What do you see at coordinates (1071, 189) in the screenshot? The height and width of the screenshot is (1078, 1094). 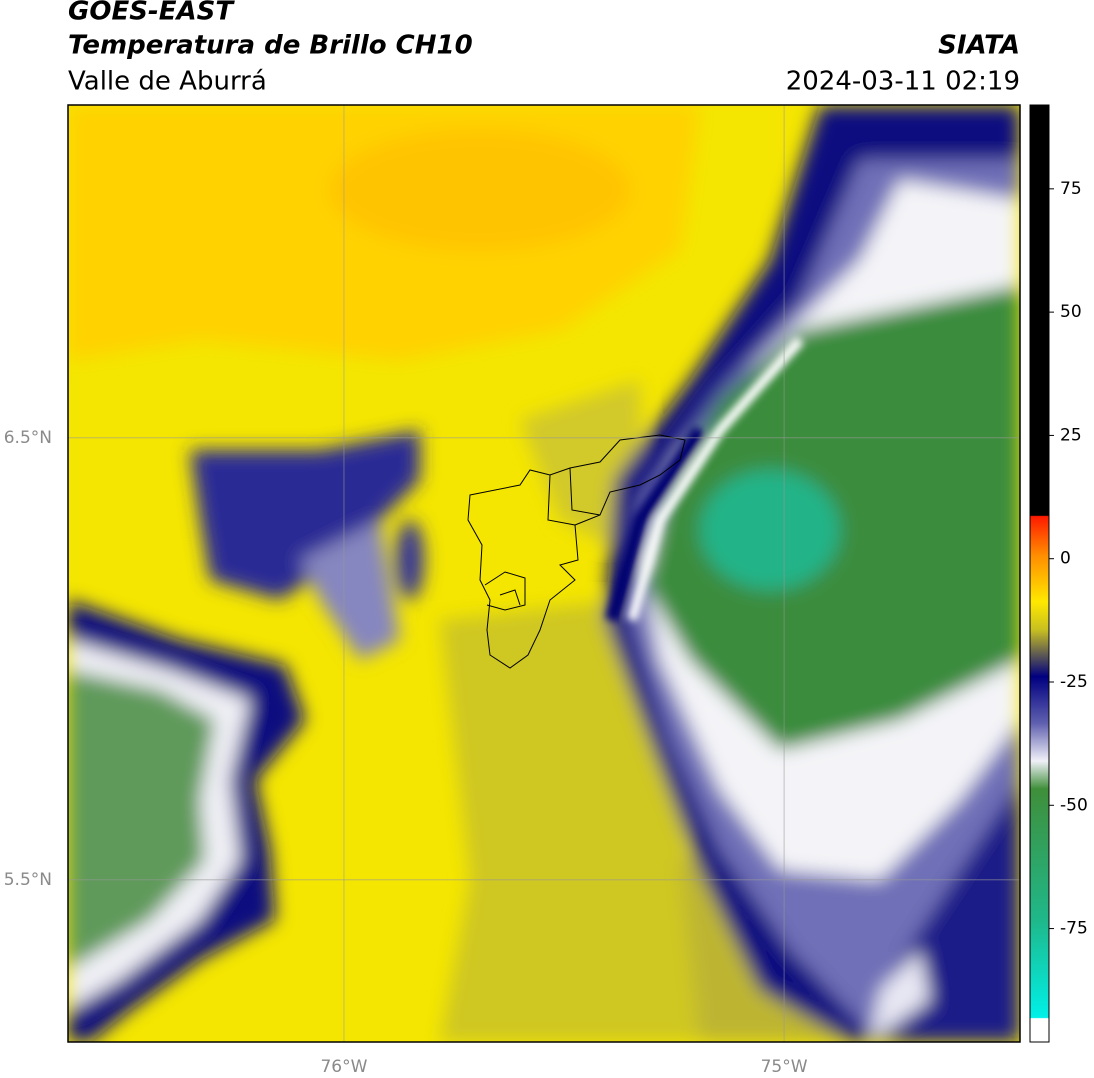 I see `colorbar-tick-label: 75` at bounding box center [1071, 189].